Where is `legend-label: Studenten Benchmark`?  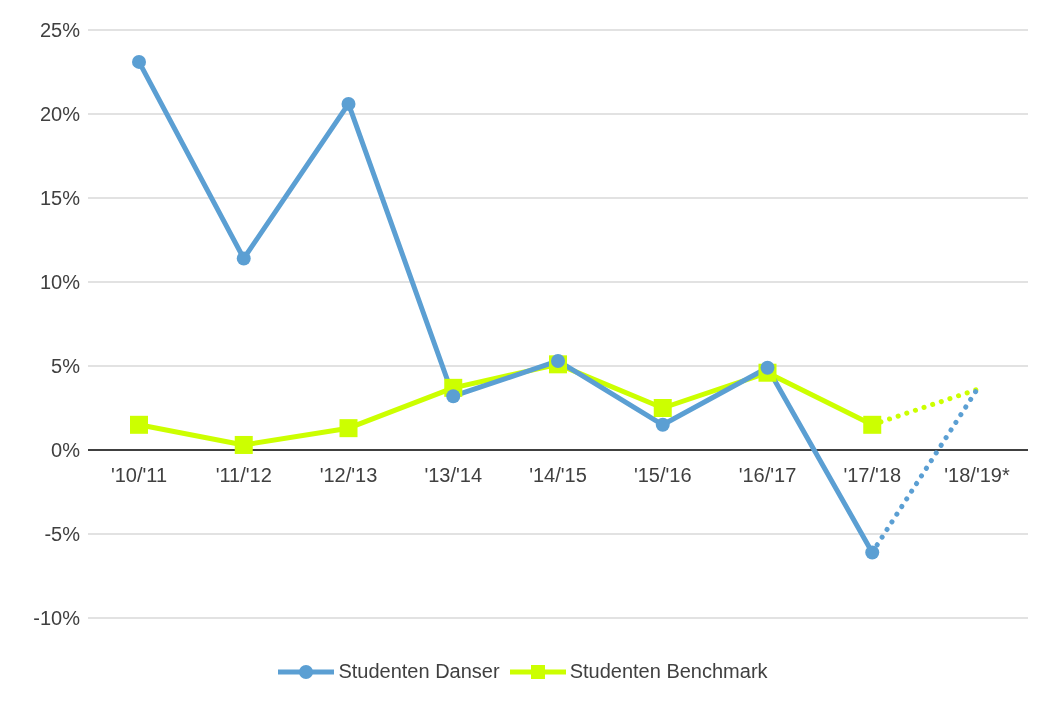 legend-label: Studenten Benchmark is located at coordinates (668, 671).